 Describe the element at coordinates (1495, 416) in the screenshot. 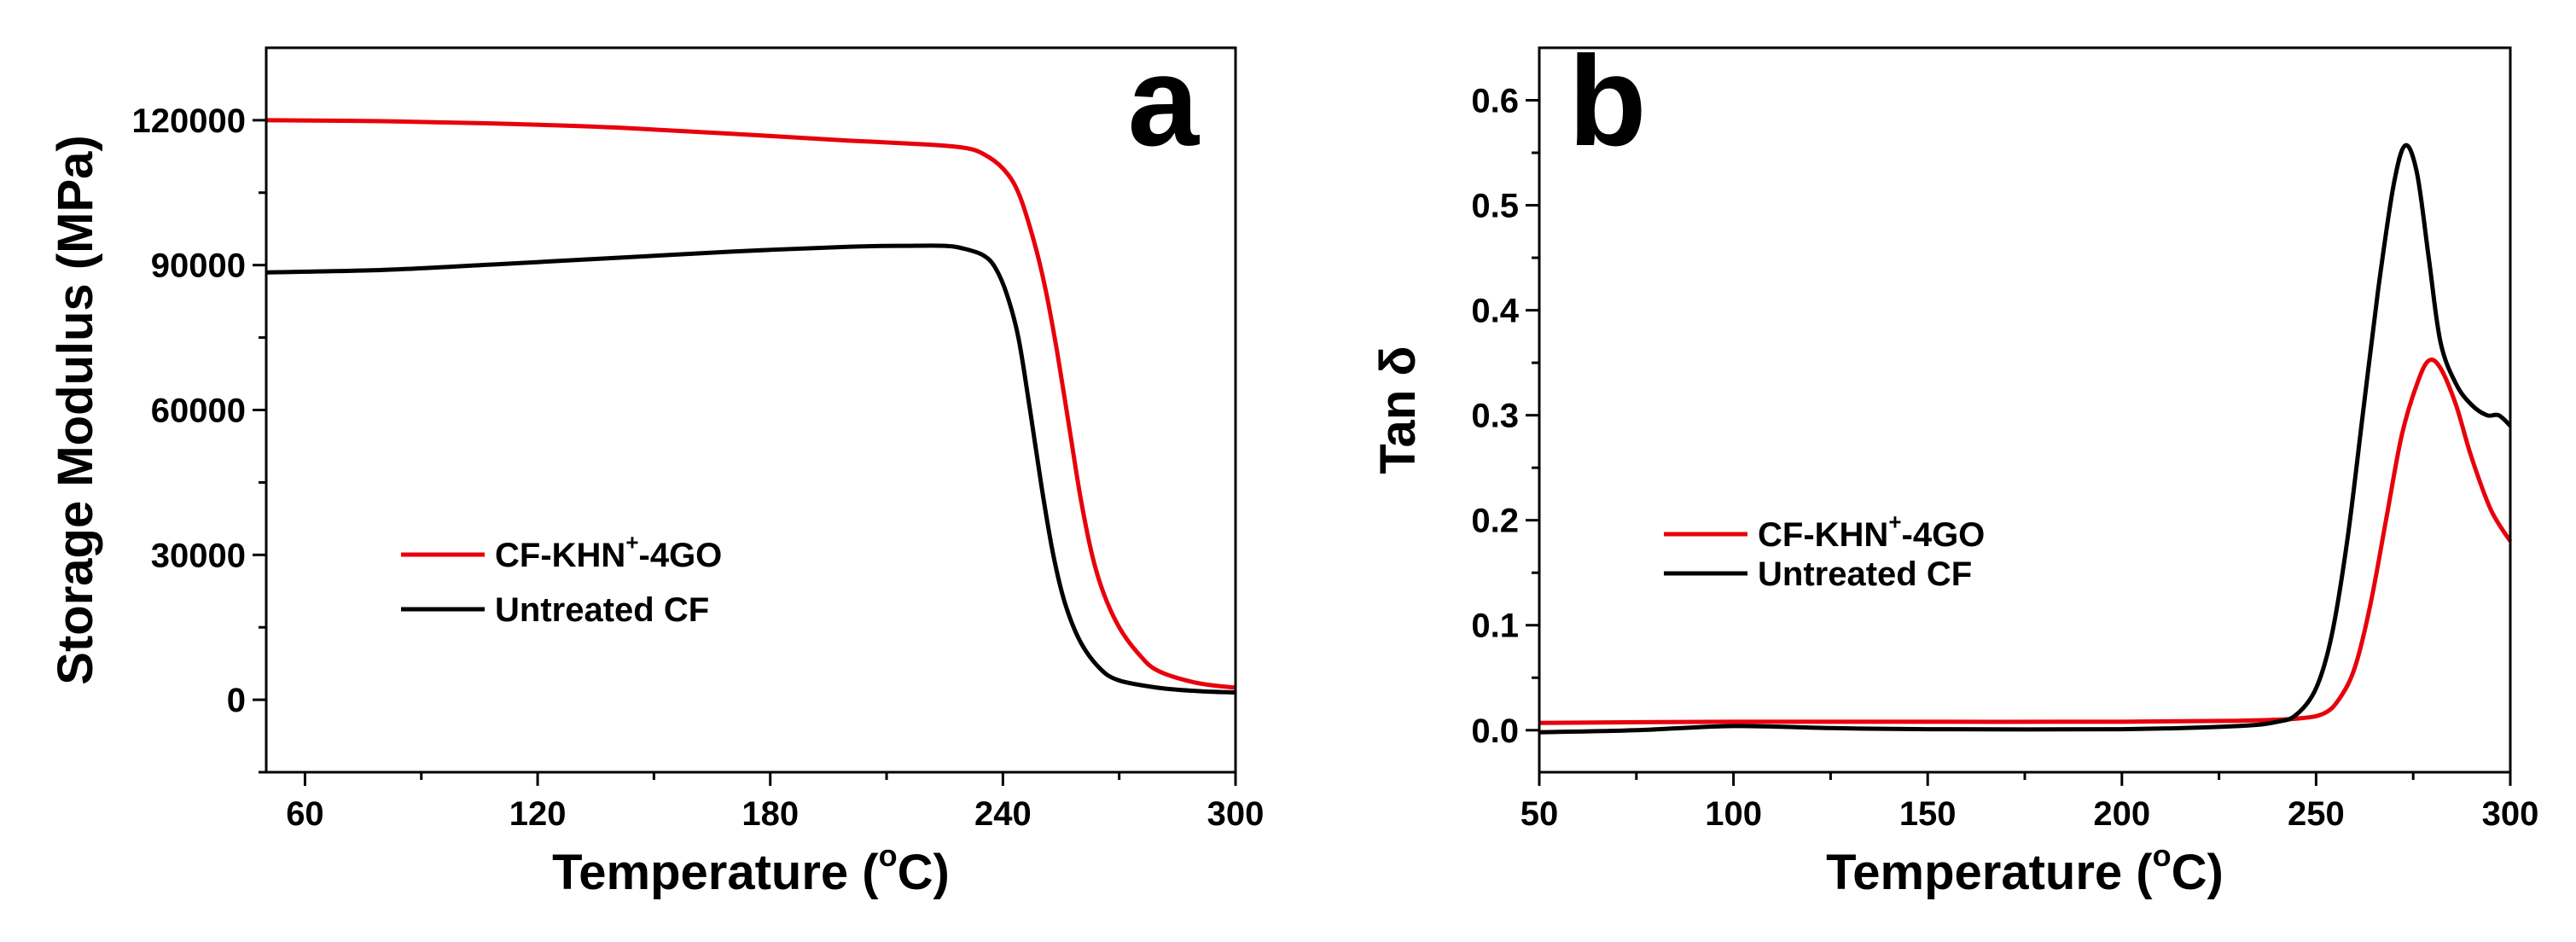

I see `y-tick-label: 0.3` at that location.